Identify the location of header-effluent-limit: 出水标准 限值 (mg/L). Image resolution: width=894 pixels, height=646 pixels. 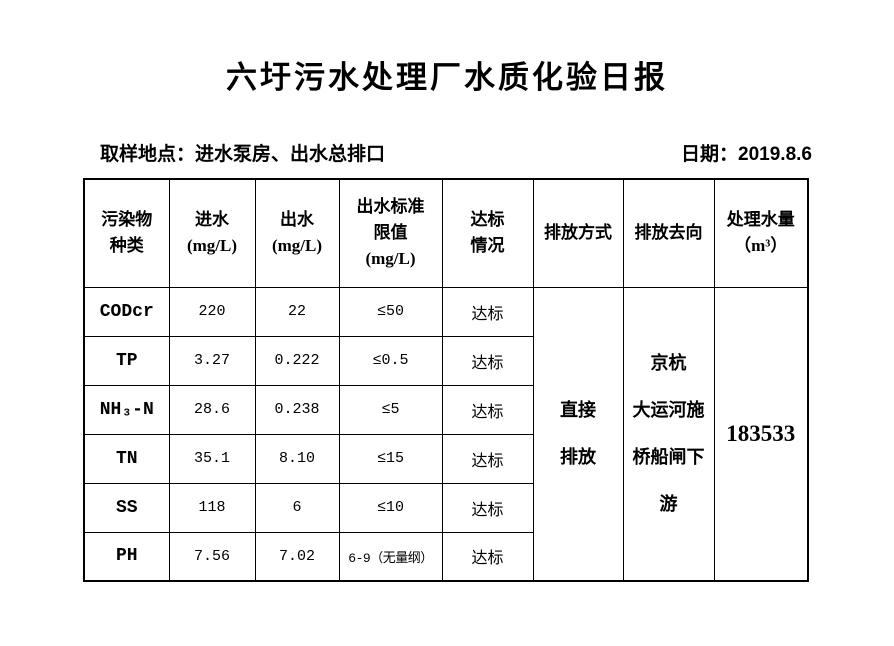
(390, 233).